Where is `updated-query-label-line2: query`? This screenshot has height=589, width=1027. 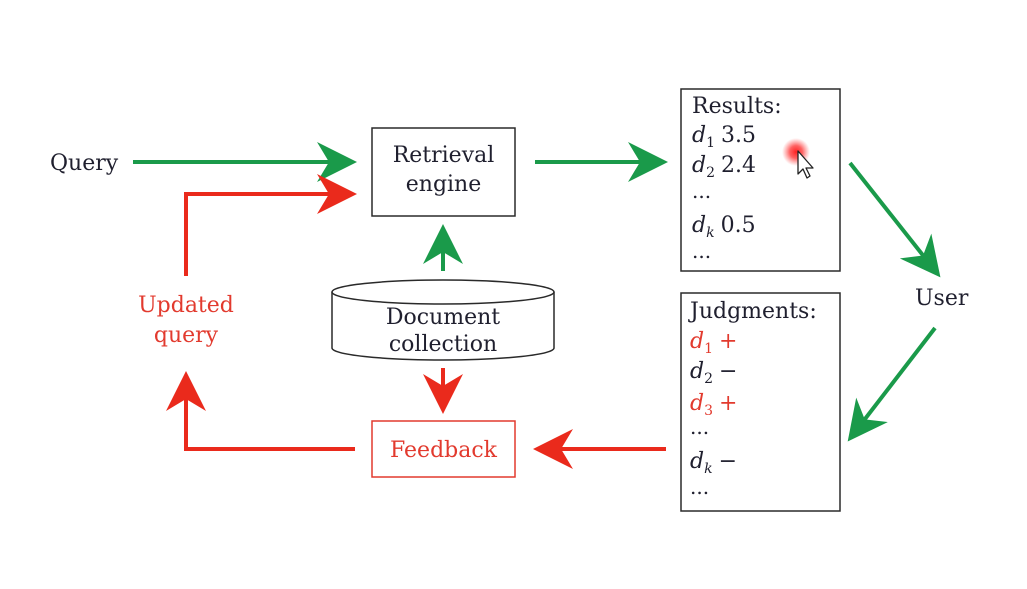
updated-query-label-line2: query is located at coordinates (186, 335).